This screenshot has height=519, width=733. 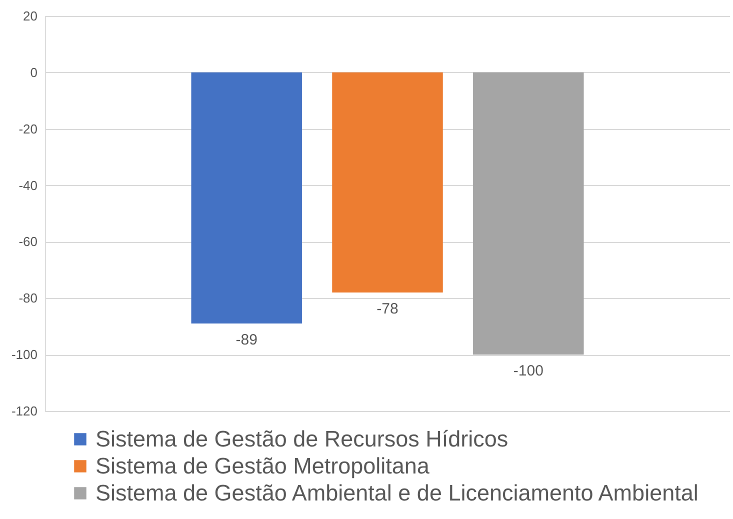 What do you see at coordinates (302, 439) in the screenshot?
I see `legend-label: Sistema de Gestão de Recursos Hídricos` at bounding box center [302, 439].